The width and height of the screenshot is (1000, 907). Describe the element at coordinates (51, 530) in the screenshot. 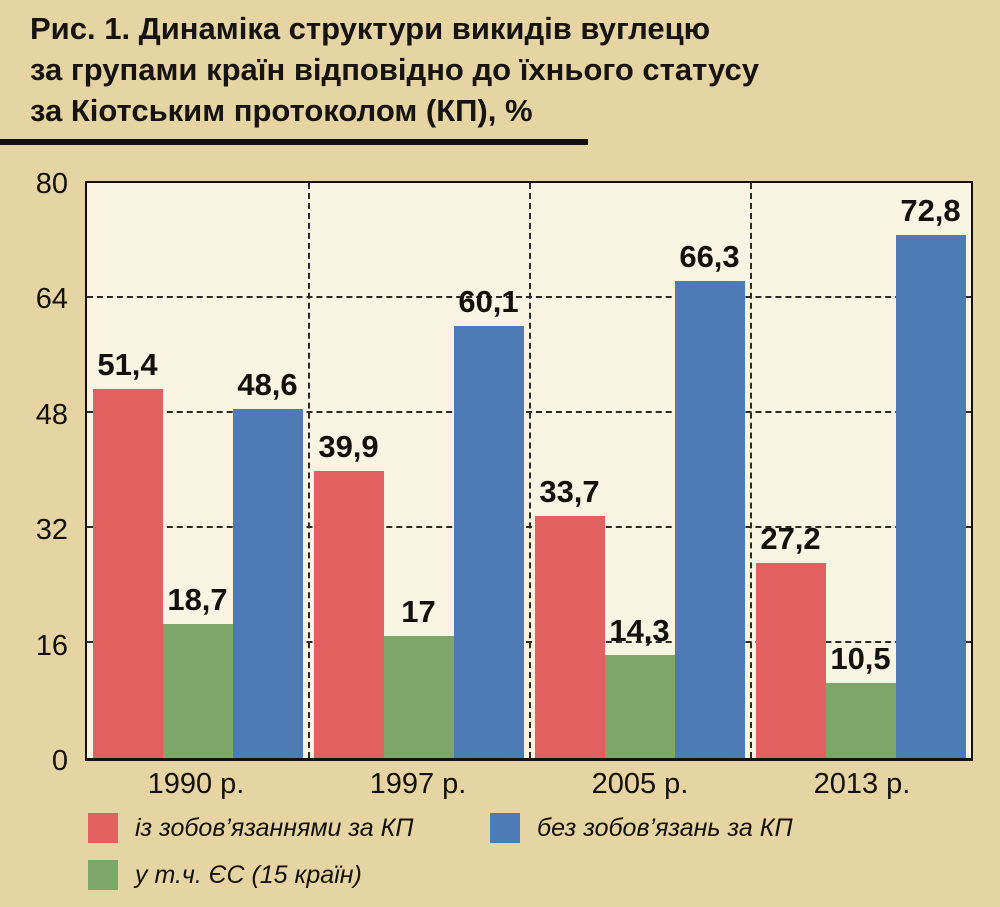

I see `y-tick-label: 32` at that location.